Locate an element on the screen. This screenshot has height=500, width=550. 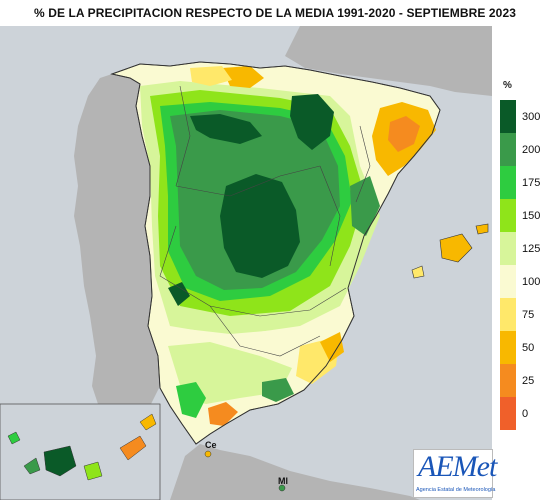
legend-tick-label: 175 is located at coordinates (531, 182).